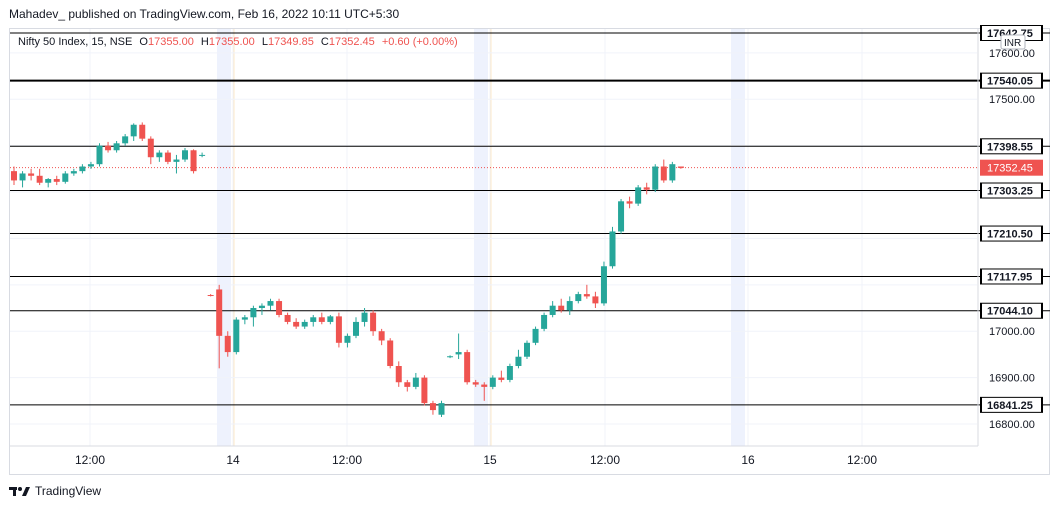 This screenshot has width=1058, height=509. Describe the element at coordinates (68, 491) in the screenshot. I see `footer-brand: TradingView` at that location.